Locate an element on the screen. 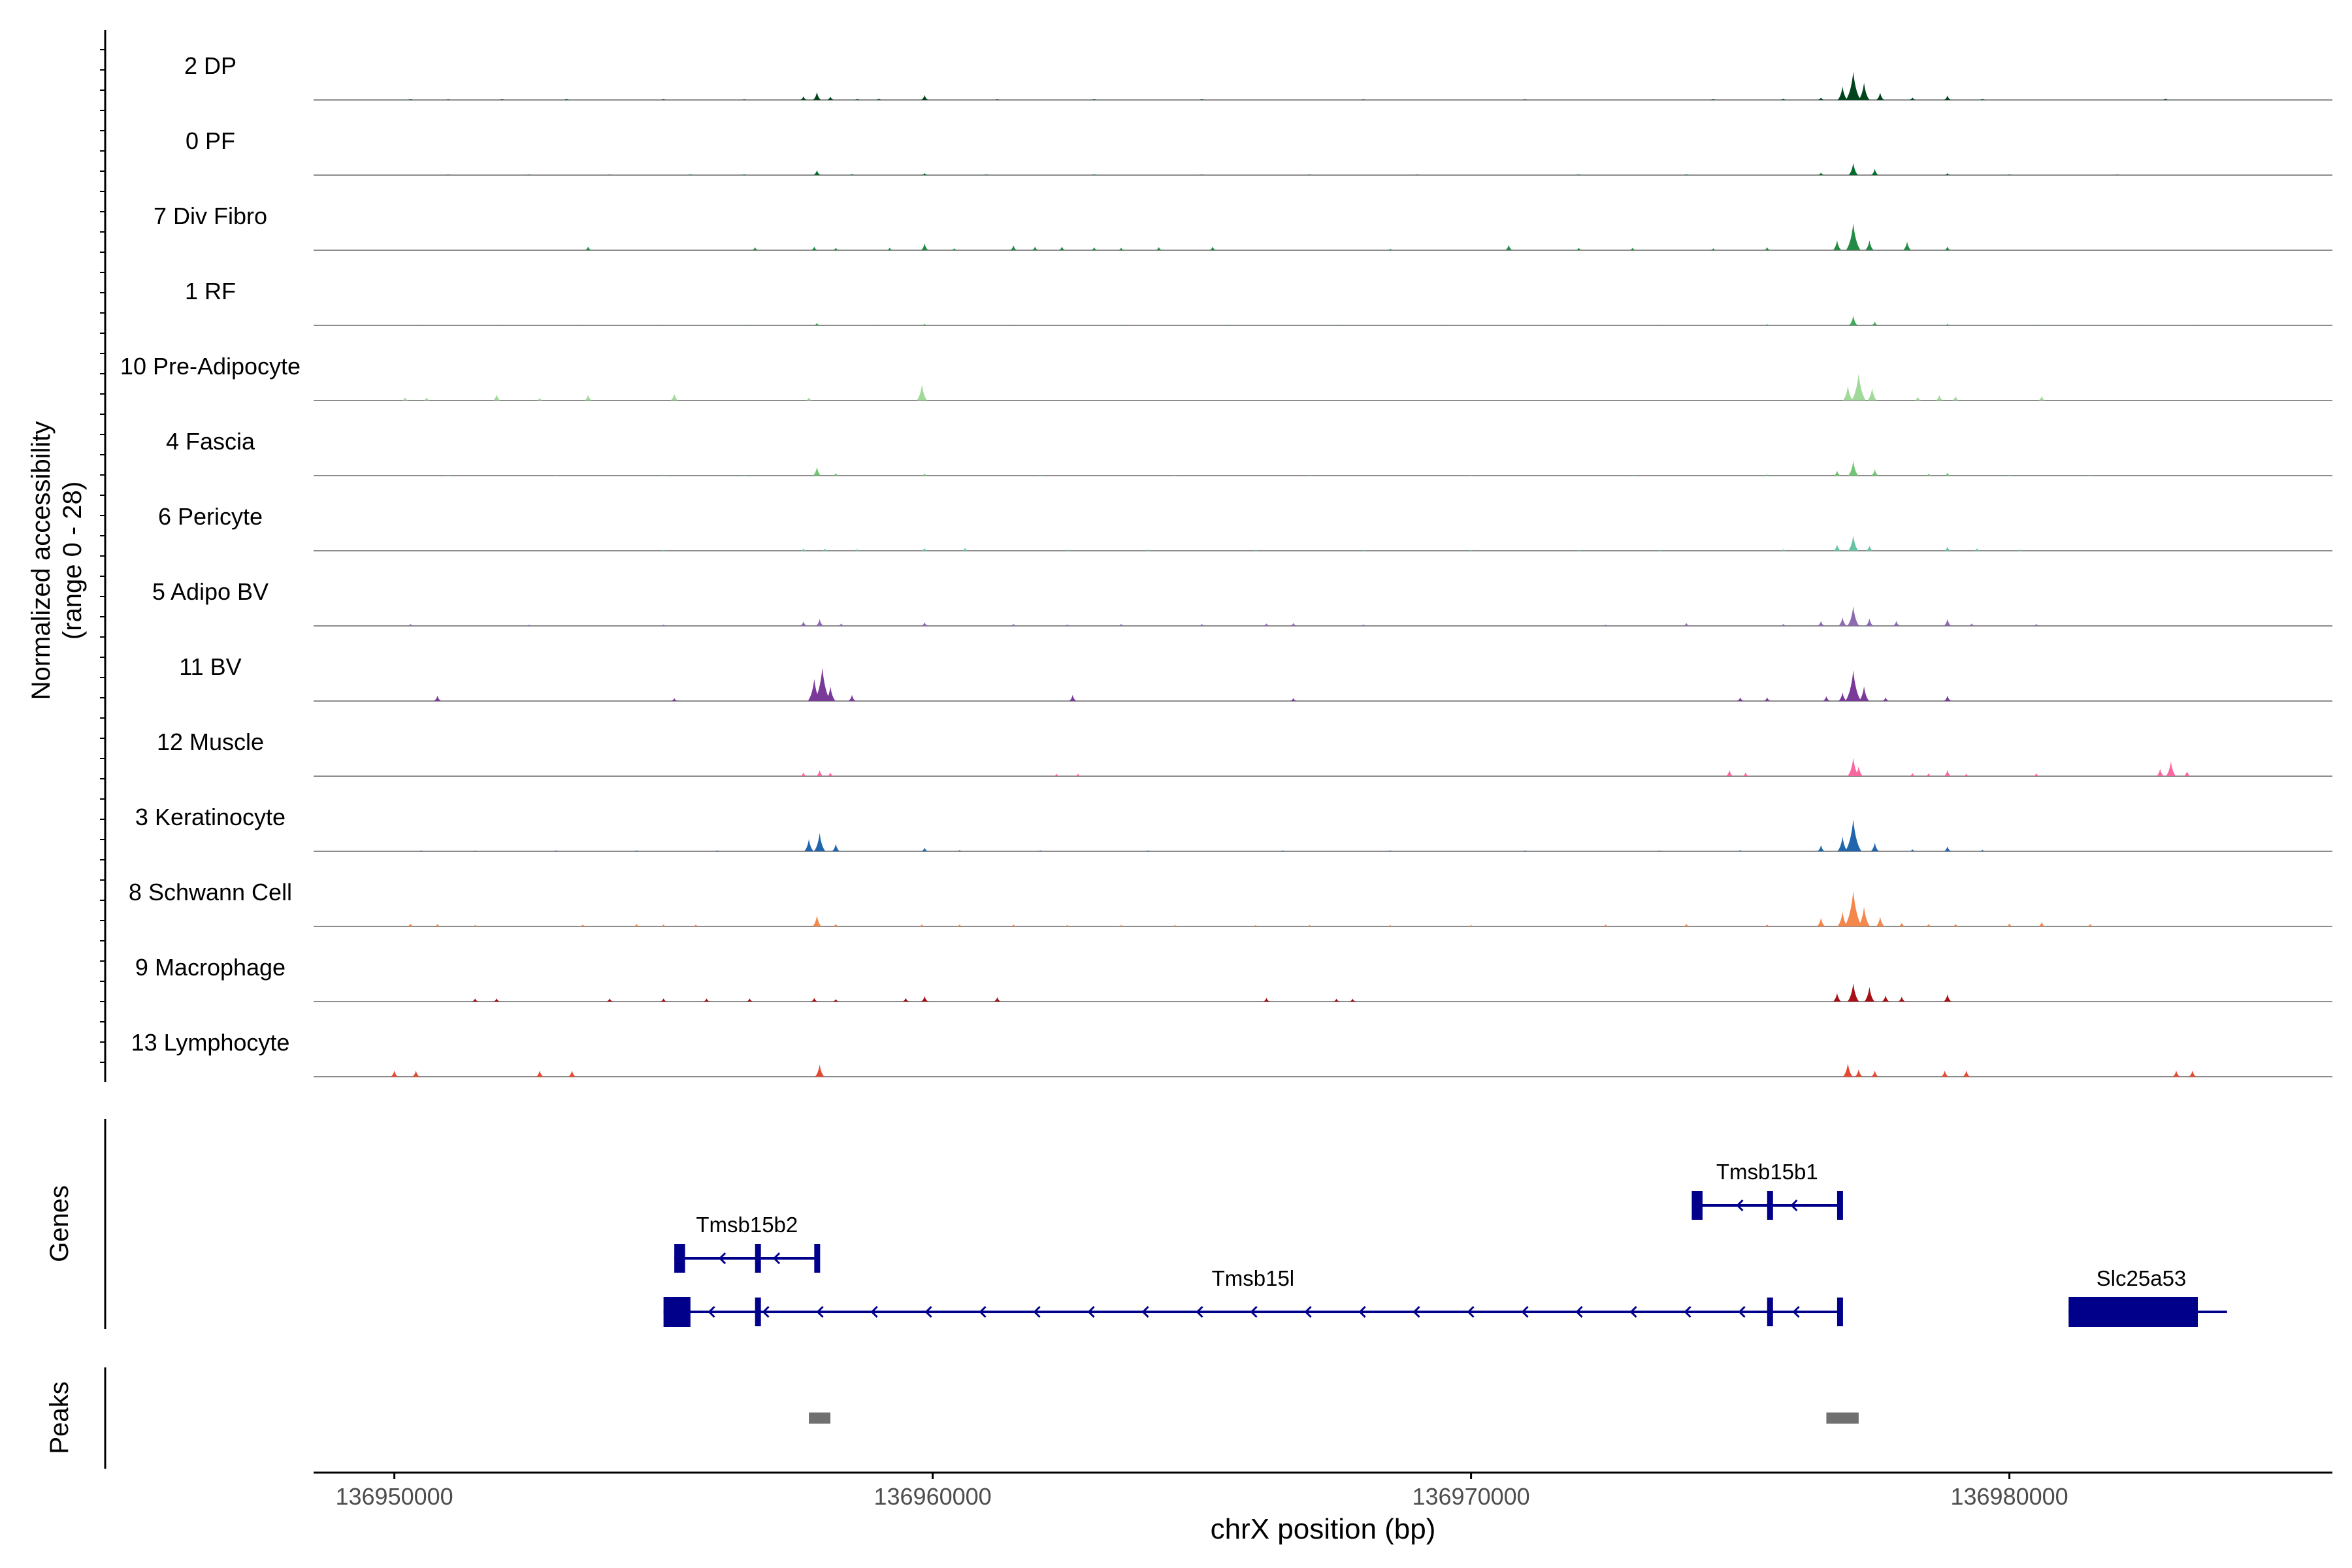 The height and width of the screenshot is (1568, 2352). track-label: 11 BV is located at coordinates (210, 666).